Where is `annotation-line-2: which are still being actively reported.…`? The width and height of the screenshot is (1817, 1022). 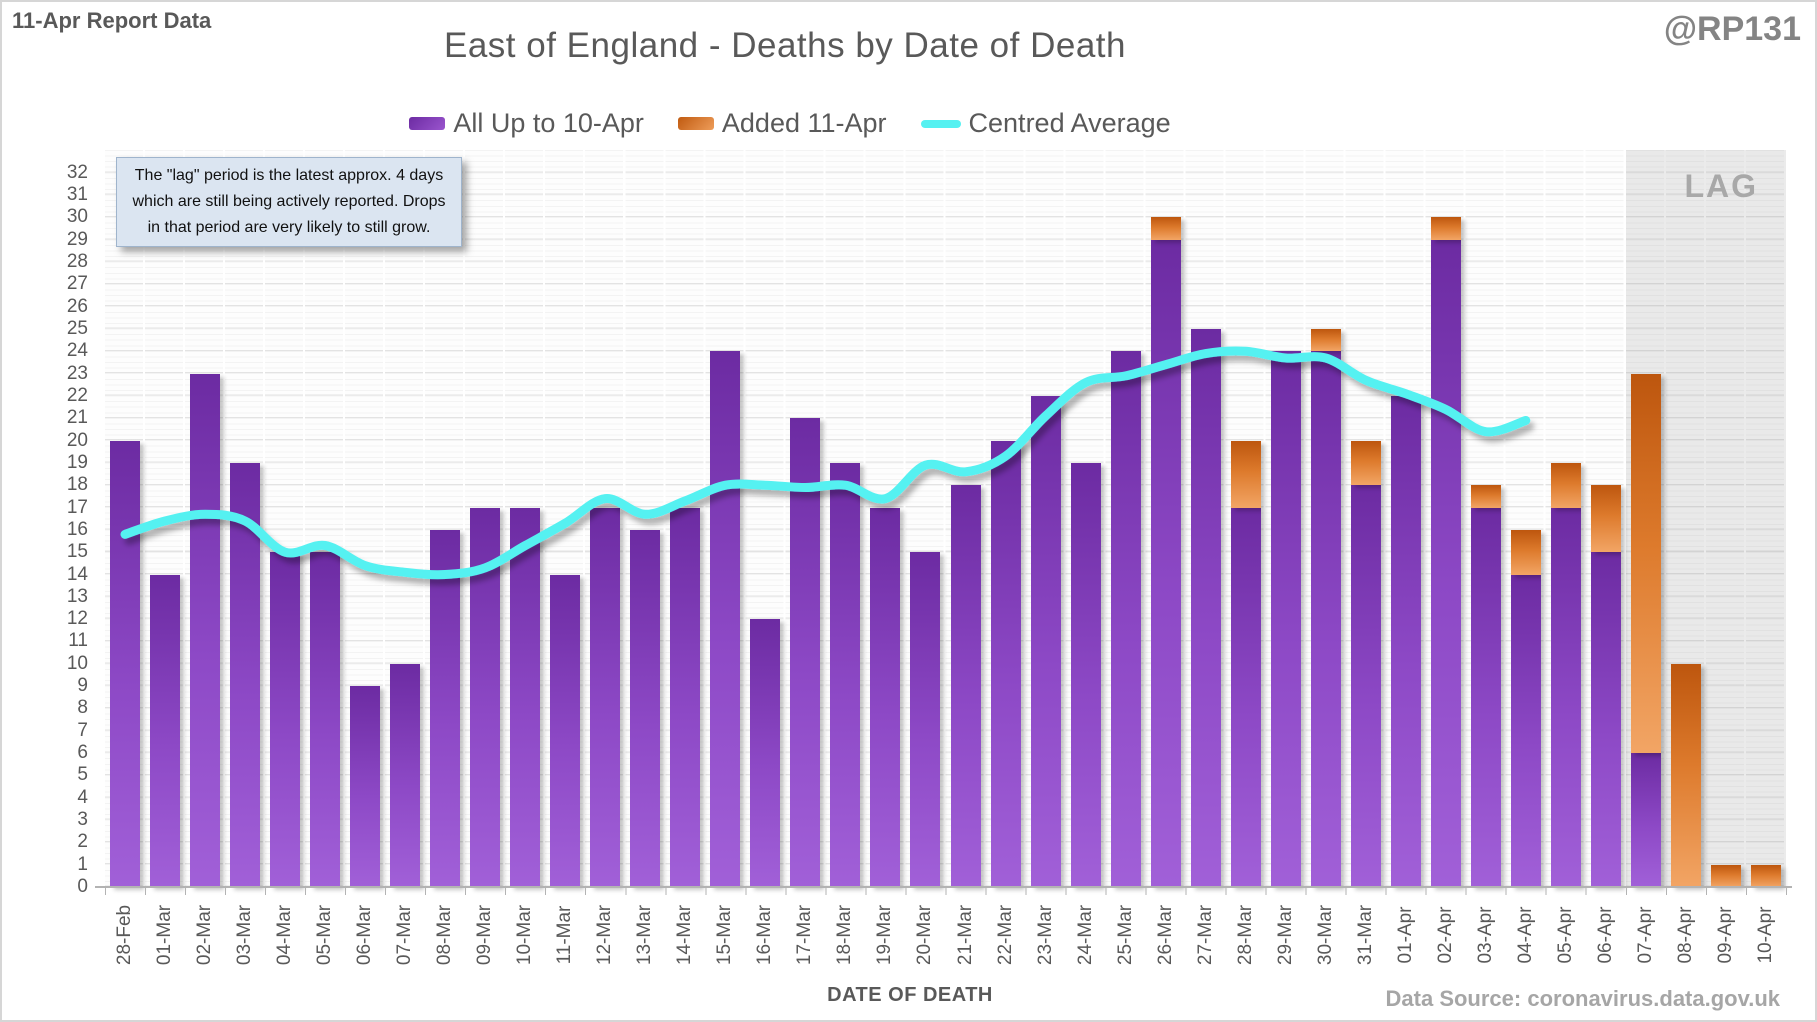
annotation-line-2: which are still being actively reported.… is located at coordinates (289, 201).